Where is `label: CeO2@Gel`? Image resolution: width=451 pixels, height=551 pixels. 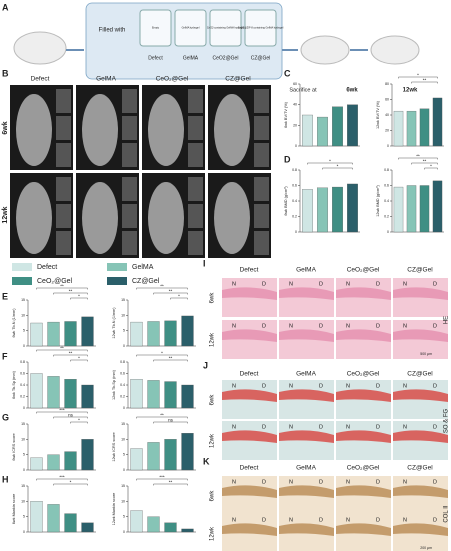
label: CeO2@Gel is located at coordinates (226, 58).